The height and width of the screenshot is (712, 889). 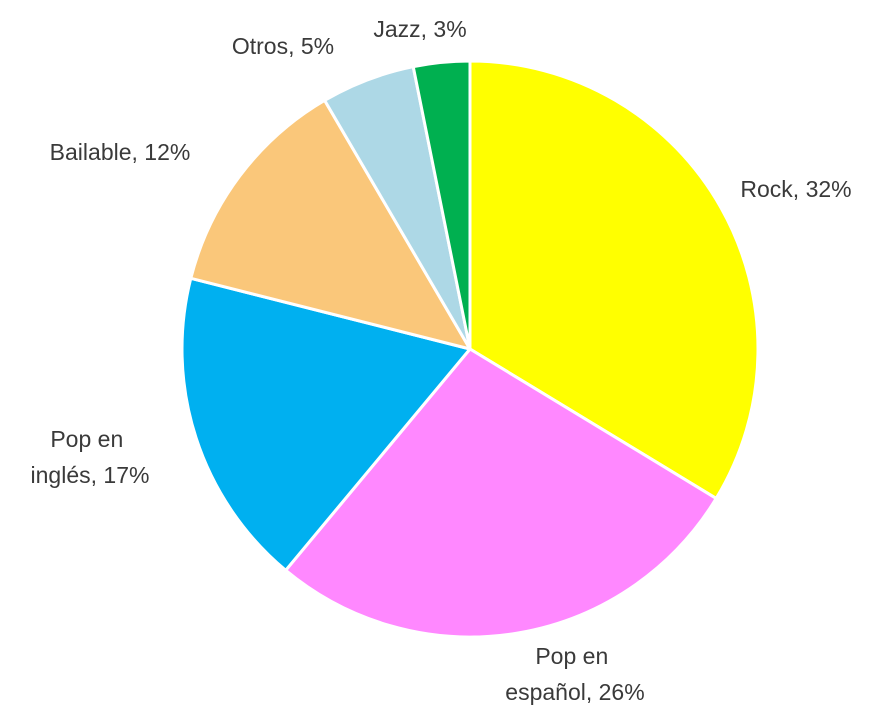 What do you see at coordinates (795, 189) in the screenshot?
I see `slice-label-rock: Rock, 32%` at bounding box center [795, 189].